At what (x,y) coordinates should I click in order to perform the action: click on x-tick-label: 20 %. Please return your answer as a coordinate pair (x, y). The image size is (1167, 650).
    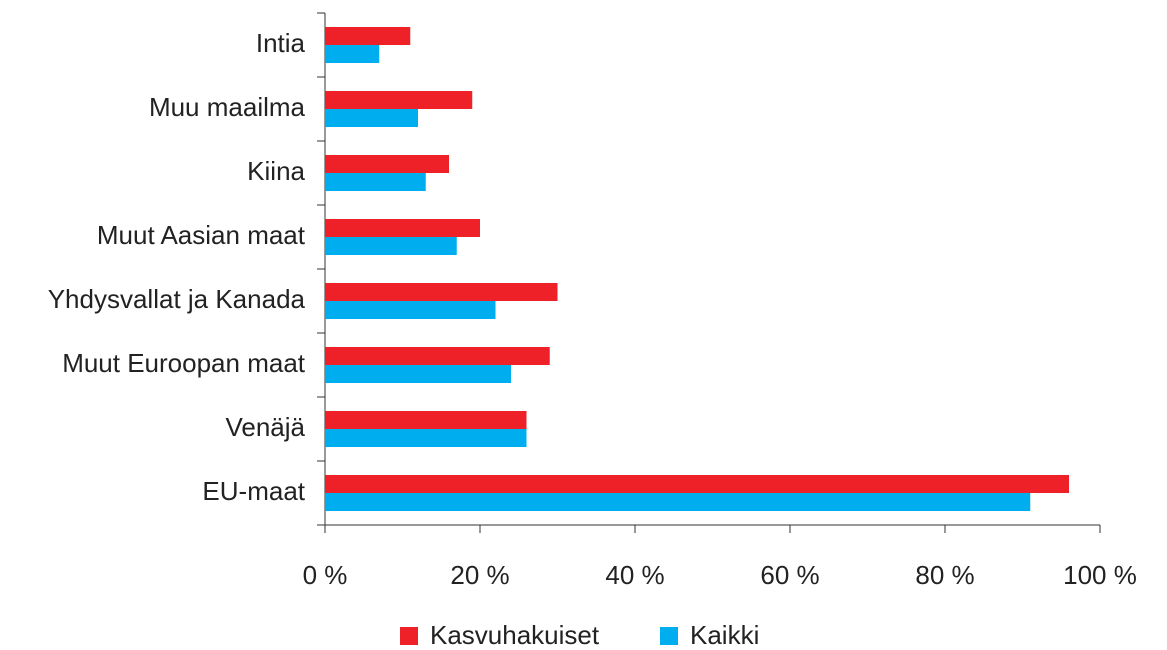
    Looking at the image, I should click on (479, 575).